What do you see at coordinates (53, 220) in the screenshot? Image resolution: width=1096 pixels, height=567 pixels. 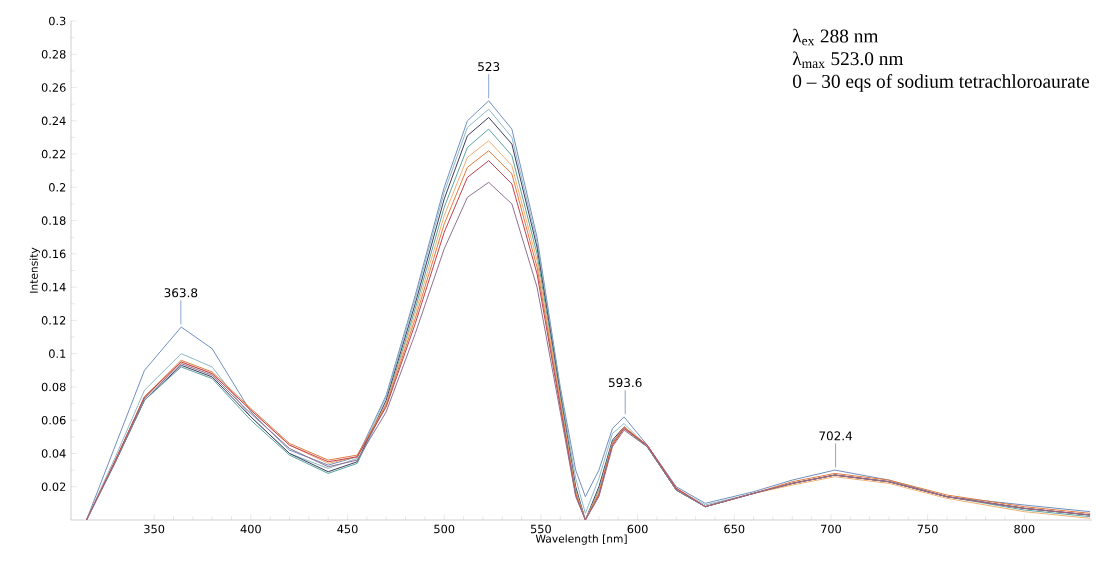 I see `y-tick-label: 0.18` at bounding box center [53, 220].